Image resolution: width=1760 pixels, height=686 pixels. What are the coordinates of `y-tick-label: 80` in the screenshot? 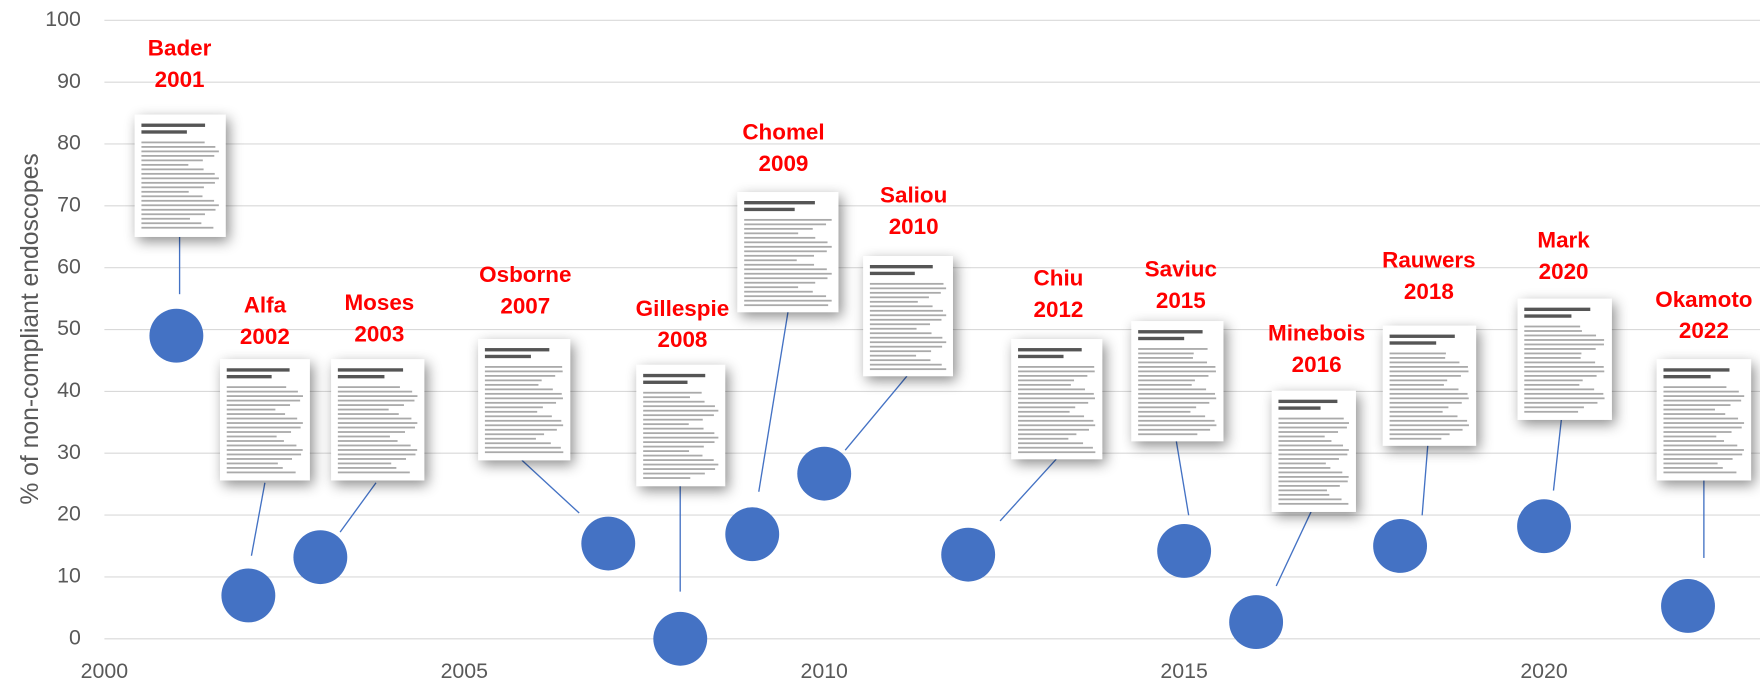 It's located at (69, 143).